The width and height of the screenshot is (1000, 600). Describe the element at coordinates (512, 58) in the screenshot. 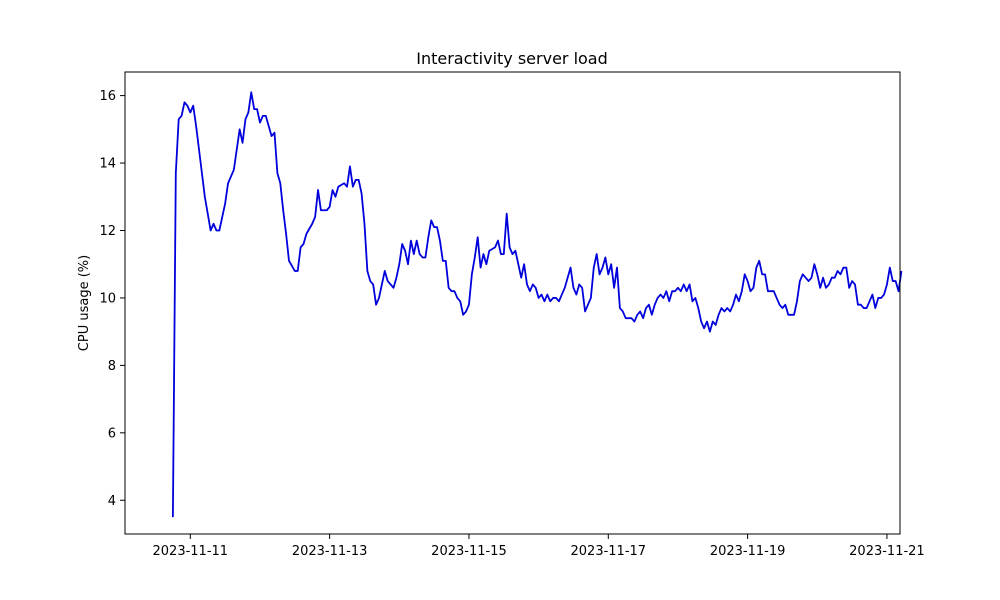

I see `chart-title: Interactivity server load` at that location.